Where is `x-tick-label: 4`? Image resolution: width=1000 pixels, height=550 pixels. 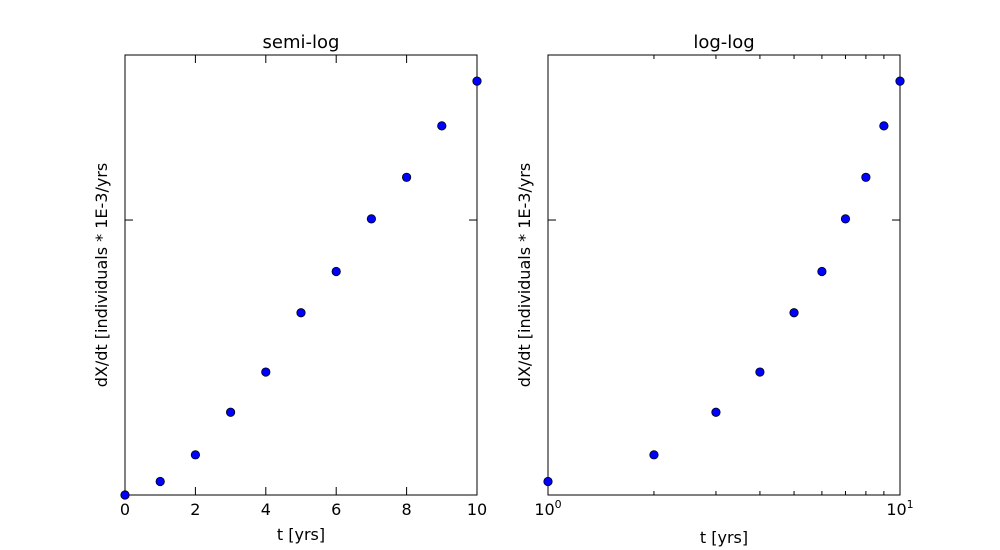
x-tick-label: 4 is located at coordinates (266, 509).